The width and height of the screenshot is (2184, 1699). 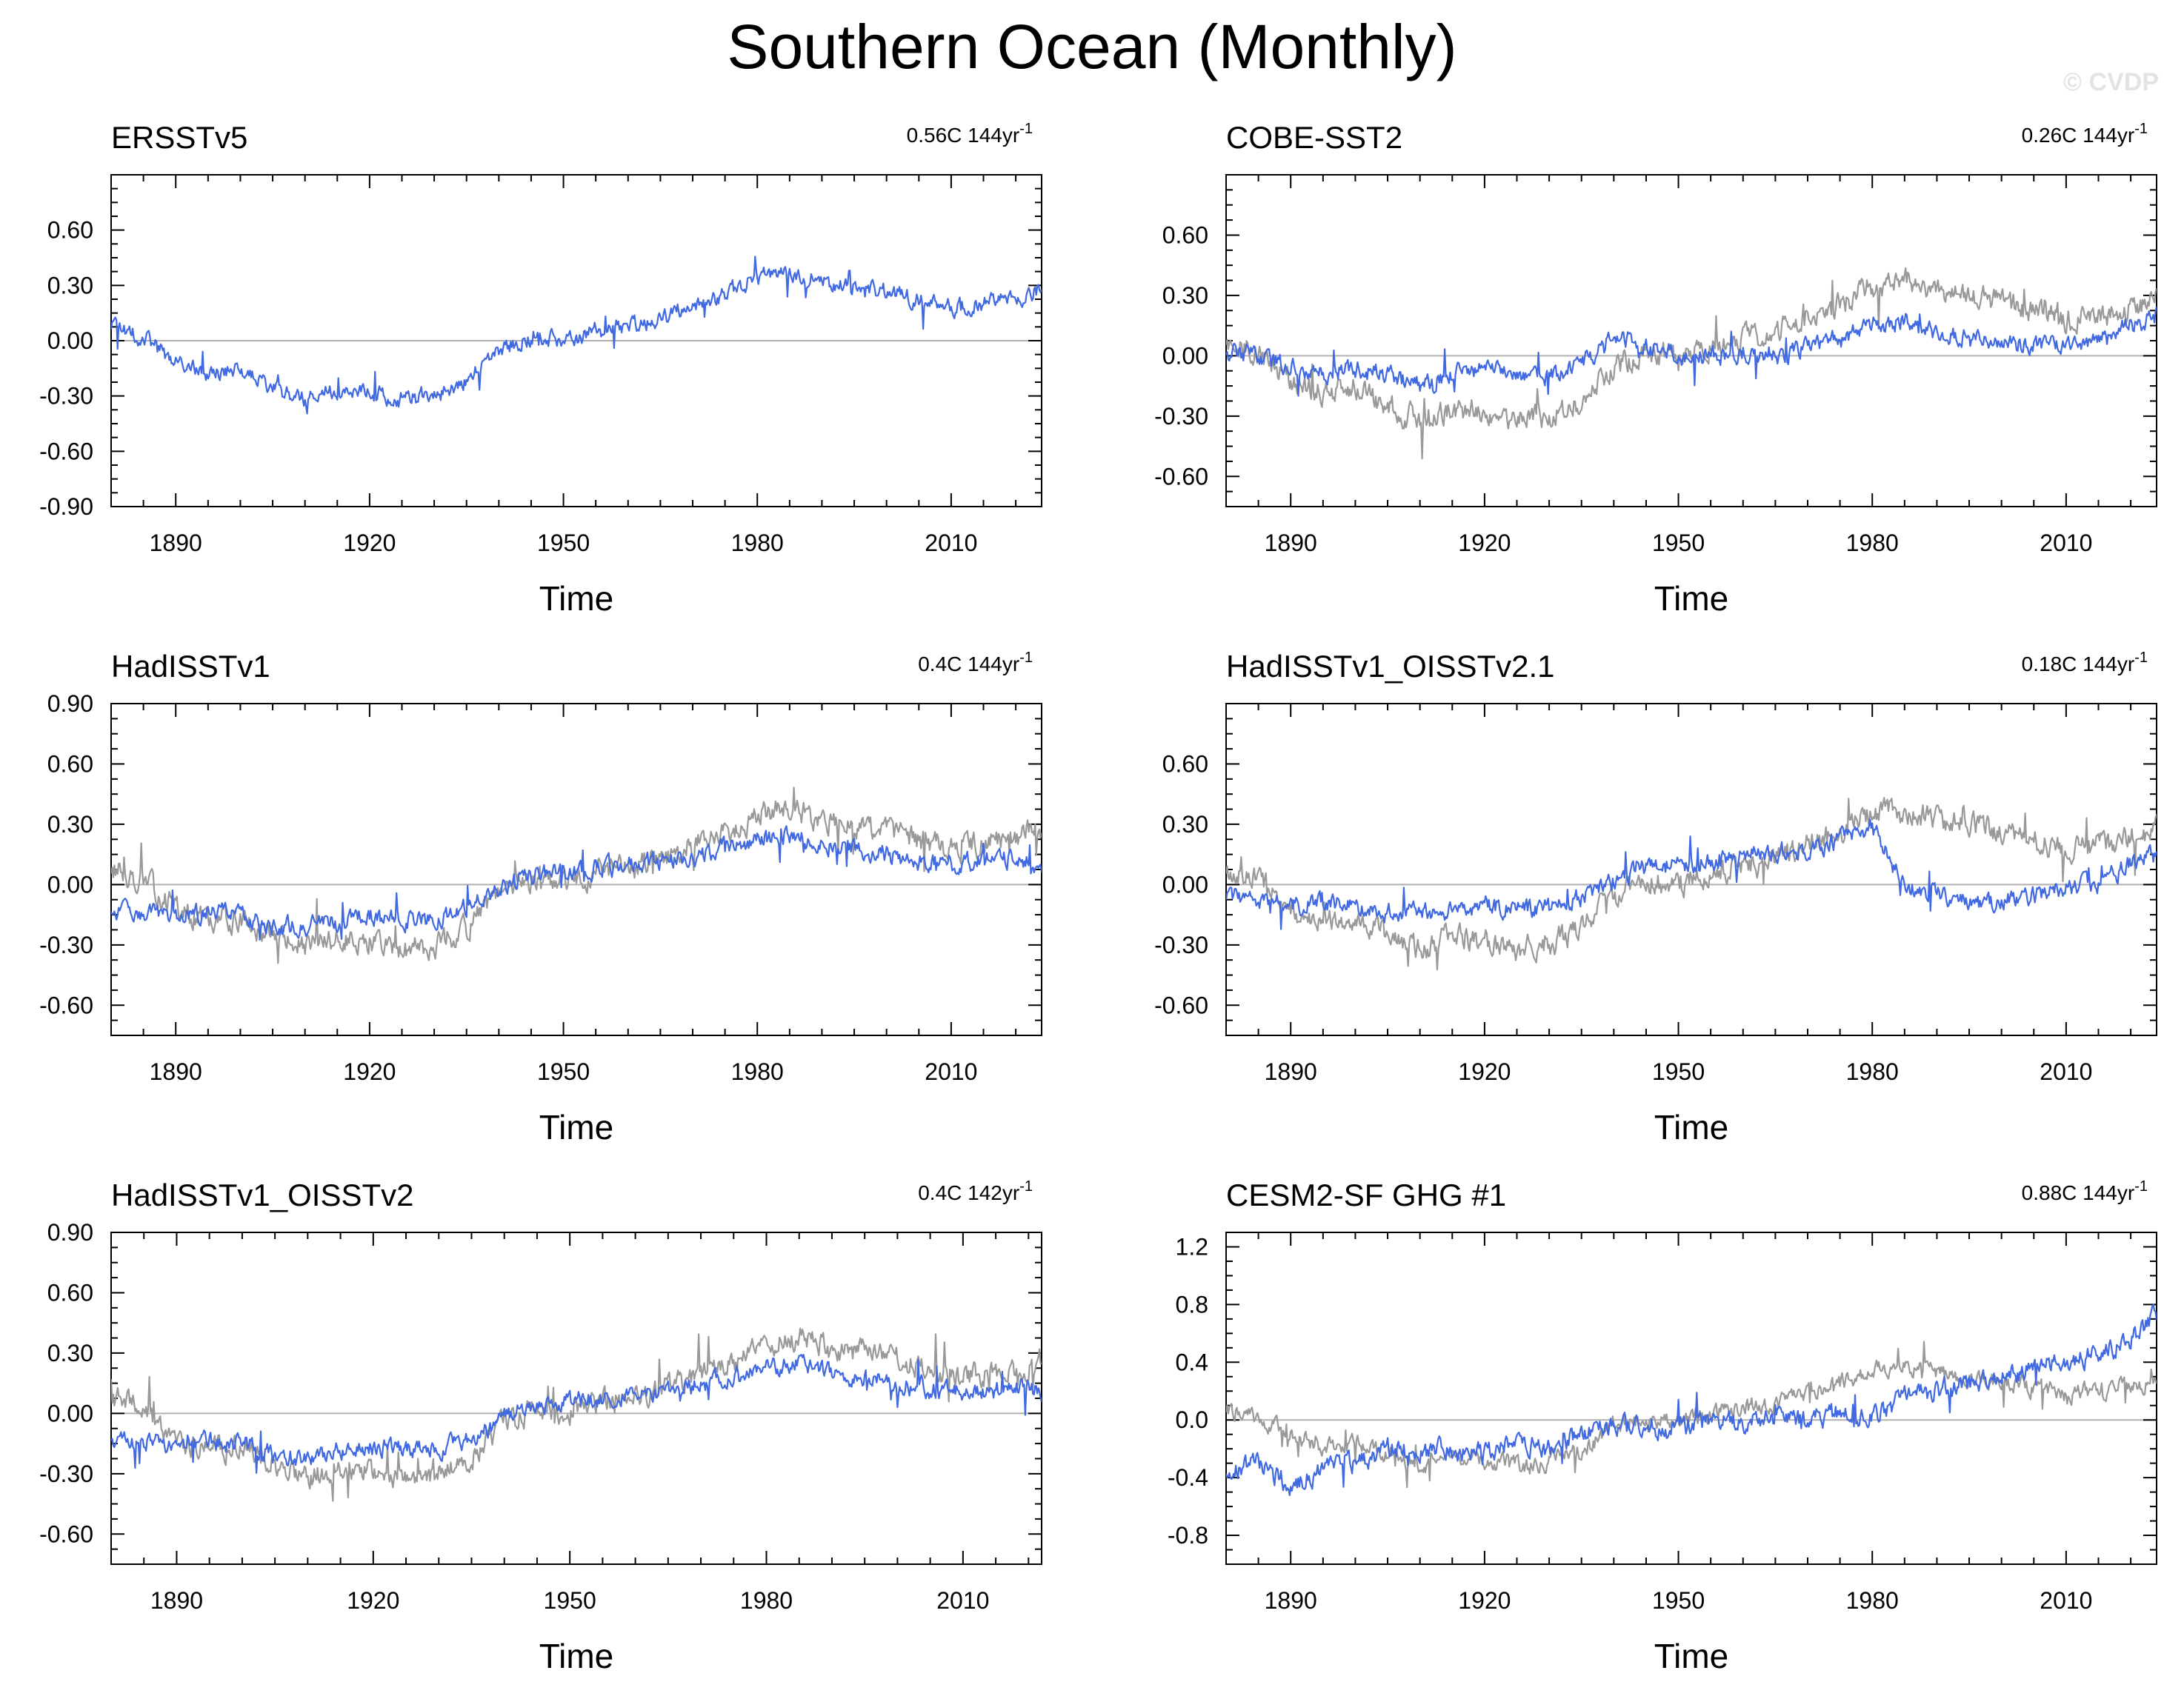 I want to click on panel-title: HadISSTv1_OISSTv2, so click(x=262, y=1195).